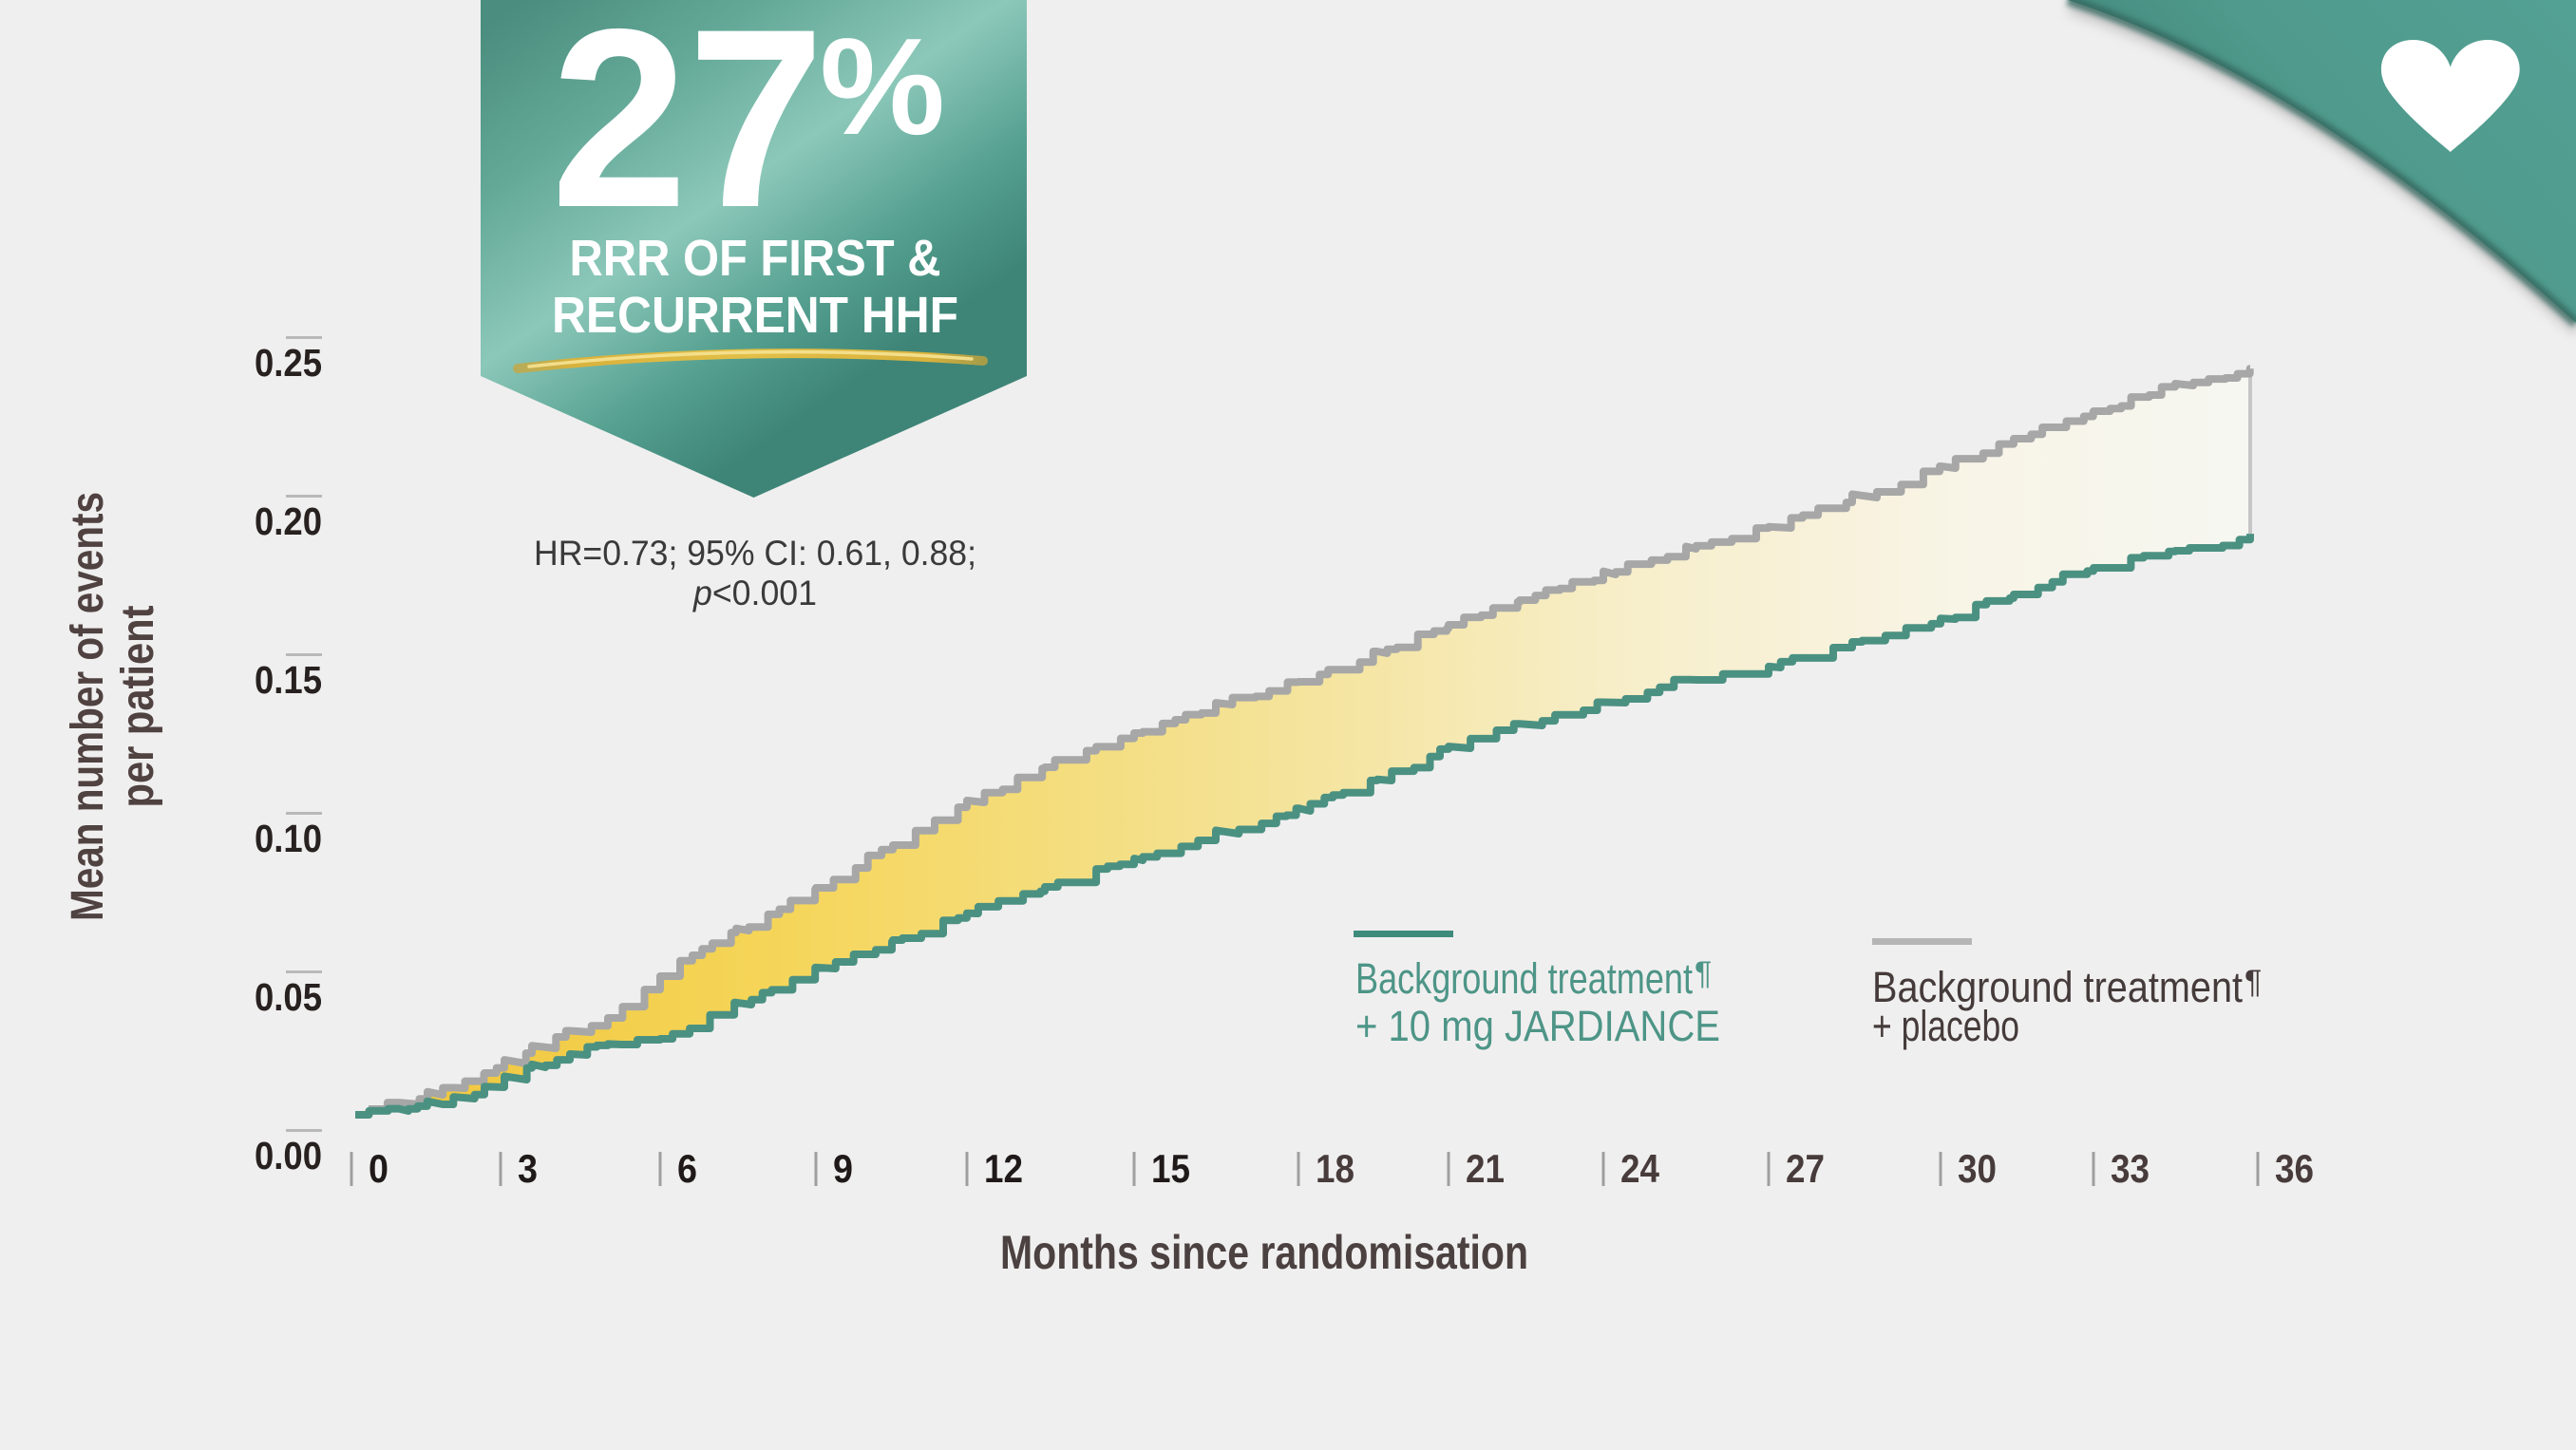 The image size is (2576, 1450). What do you see at coordinates (2294, 1168) in the screenshot?
I see `svg-text: 36` at bounding box center [2294, 1168].